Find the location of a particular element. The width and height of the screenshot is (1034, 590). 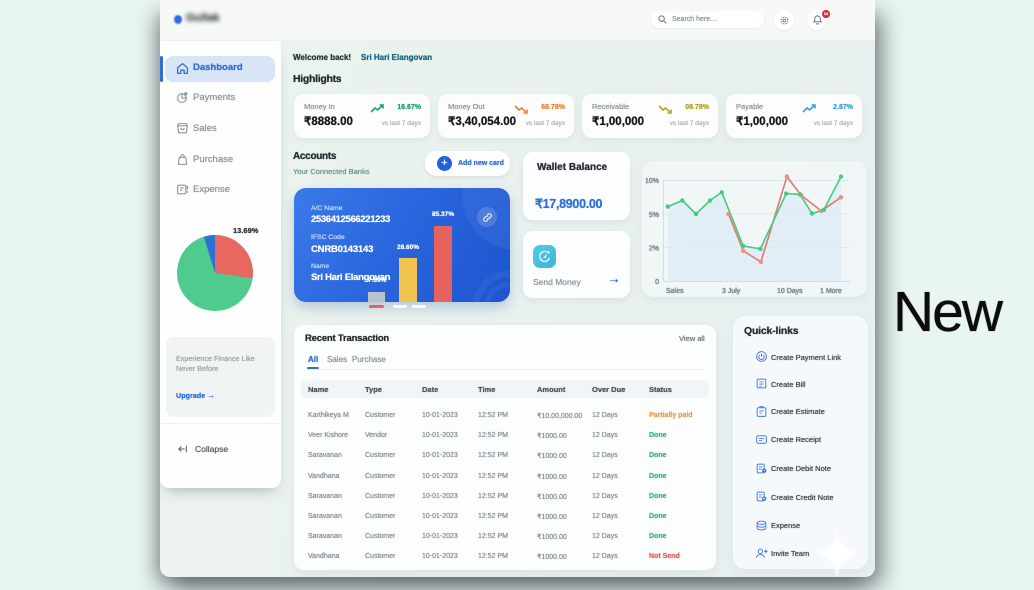

svg-text: 5% is located at coordinates (654, 215).